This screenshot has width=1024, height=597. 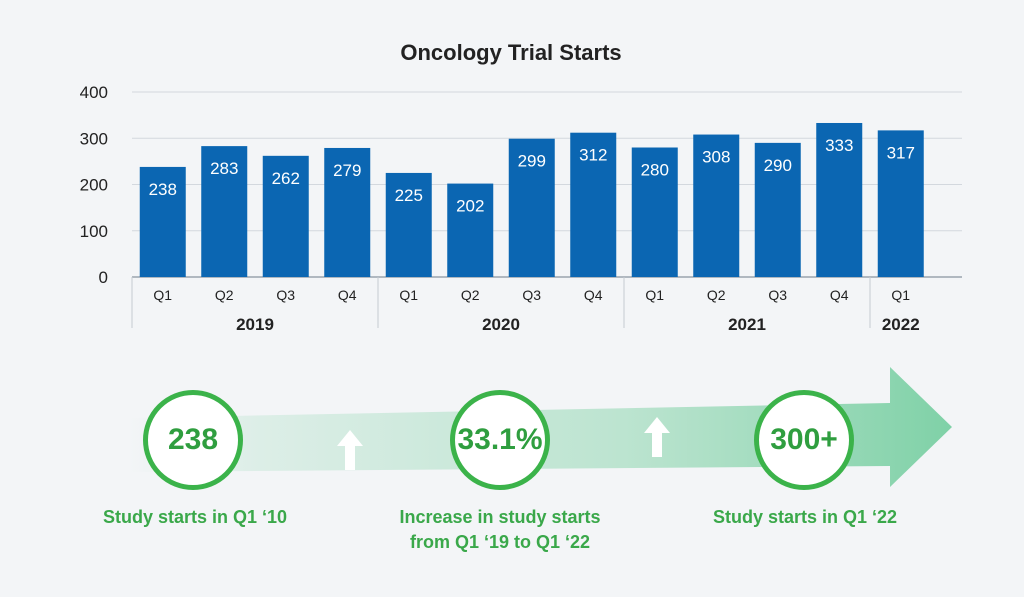 I want to click on x-group-label: 2019, so click(x=255, y=324).